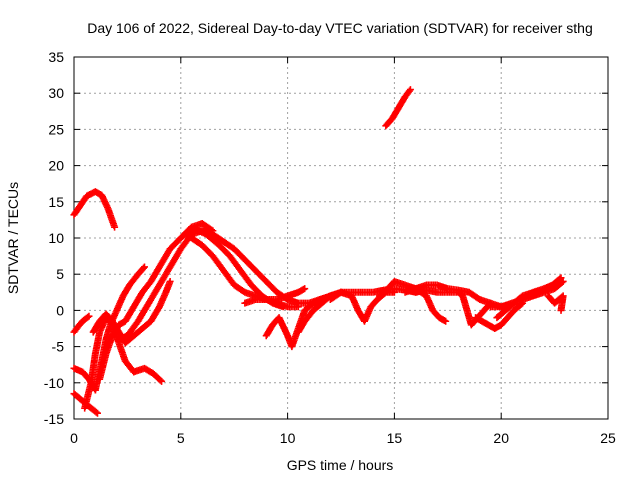  Describe the element at coordinates (181, 438) in the screenshot. I see `x-tick-label: 5` at that location.